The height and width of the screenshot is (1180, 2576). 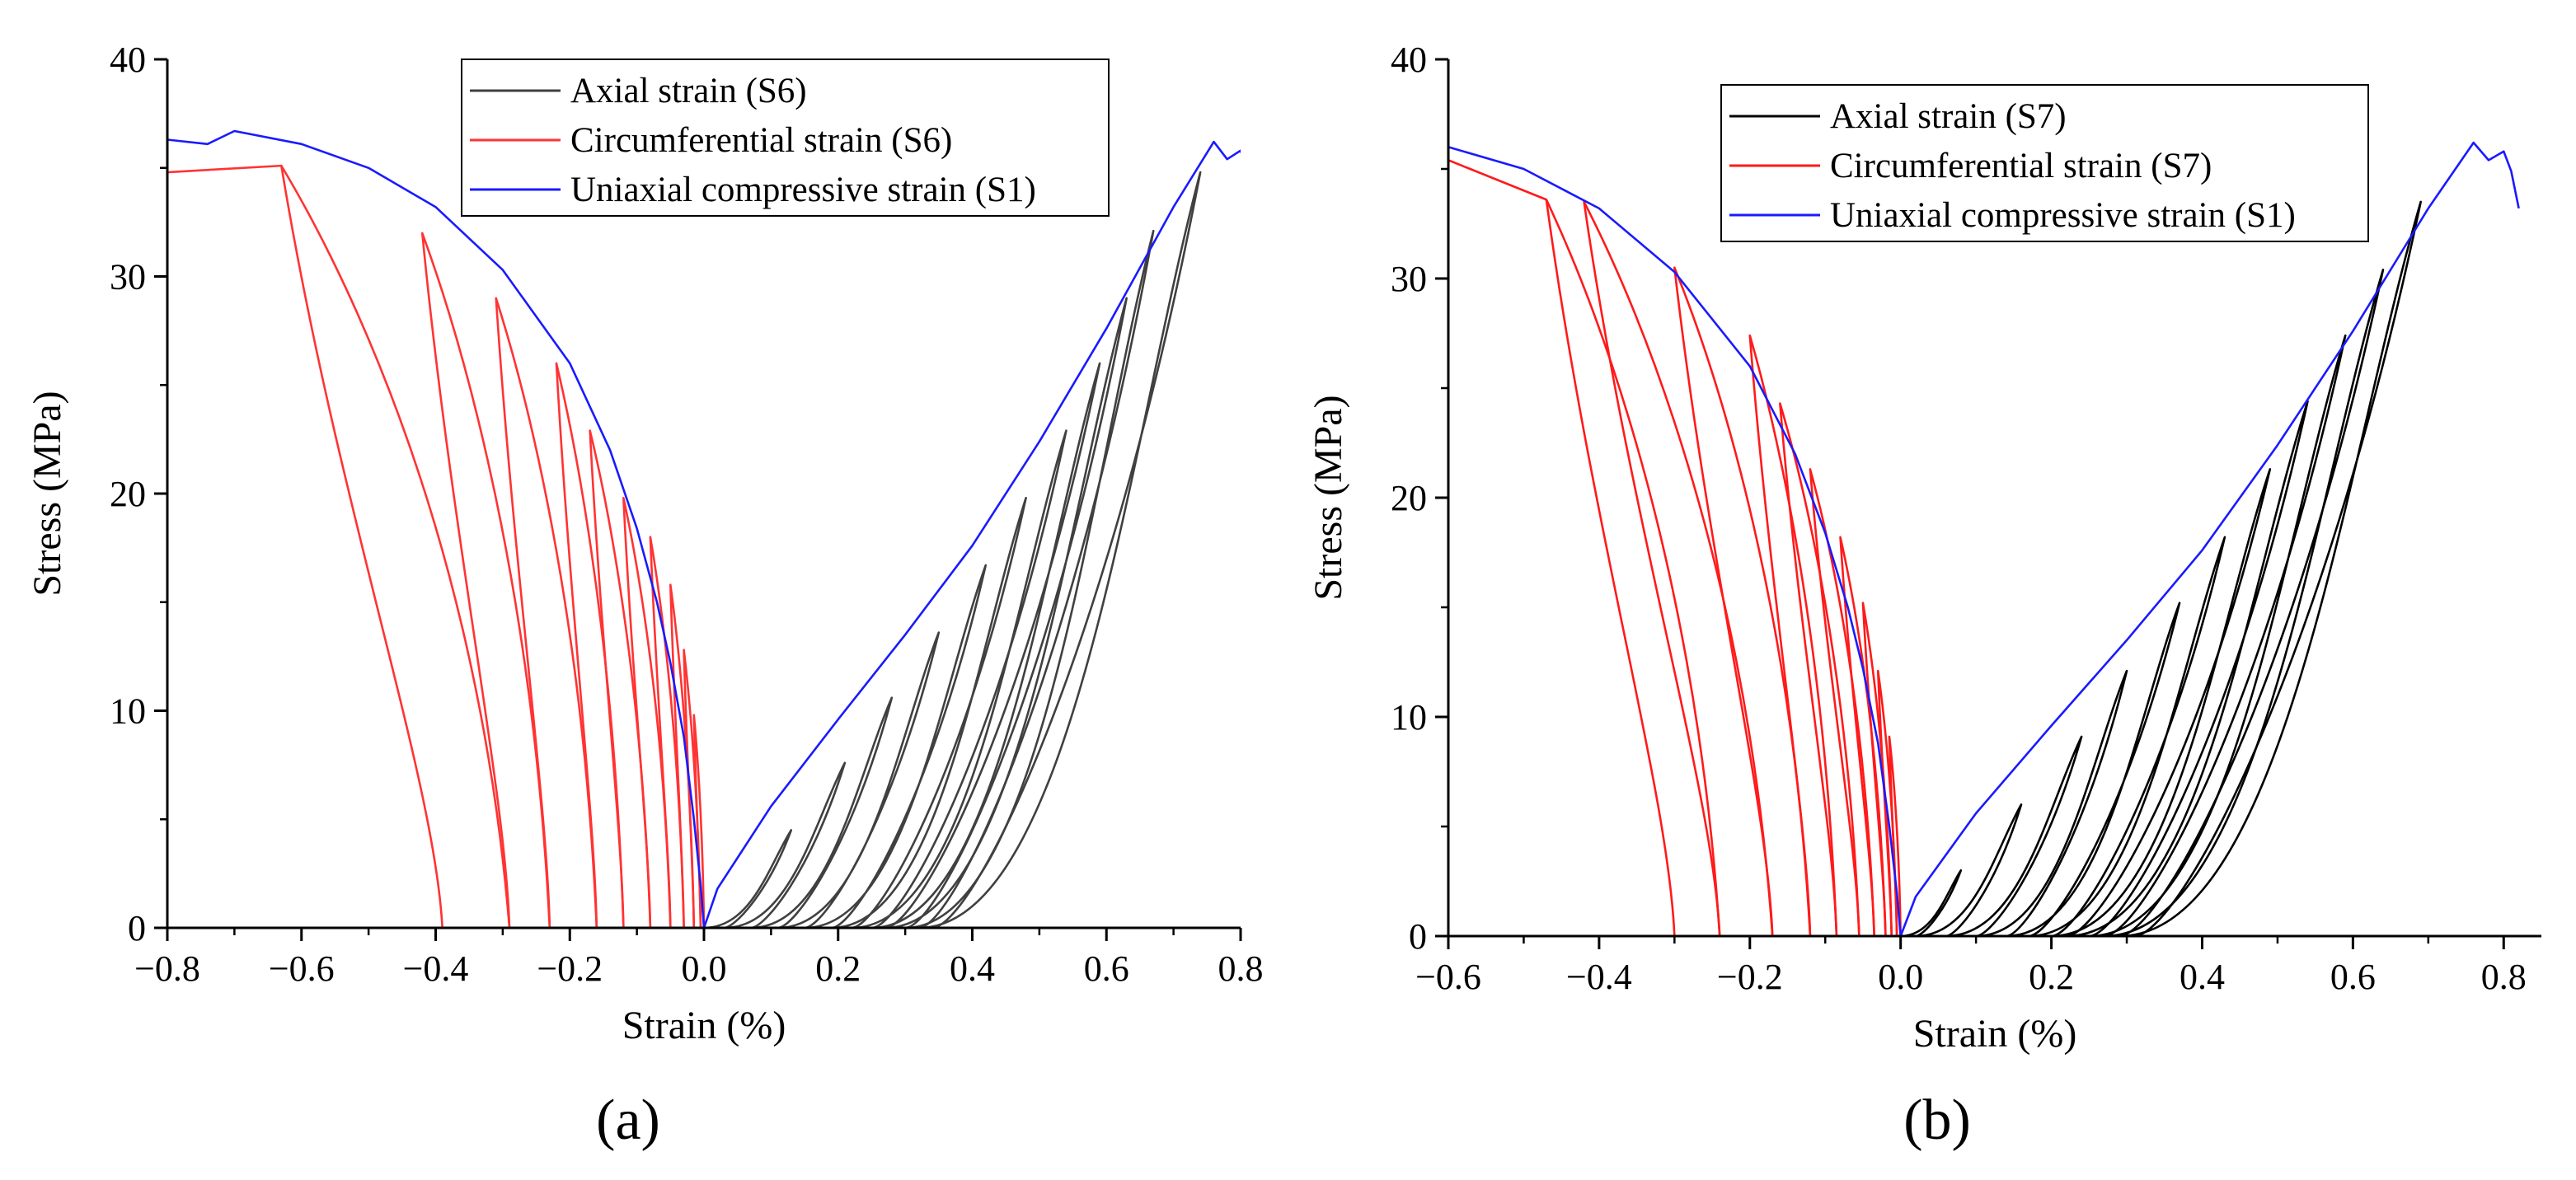 I want to click on panel-b-x-tick-label: 0.8, so click(x=2504, y=977).